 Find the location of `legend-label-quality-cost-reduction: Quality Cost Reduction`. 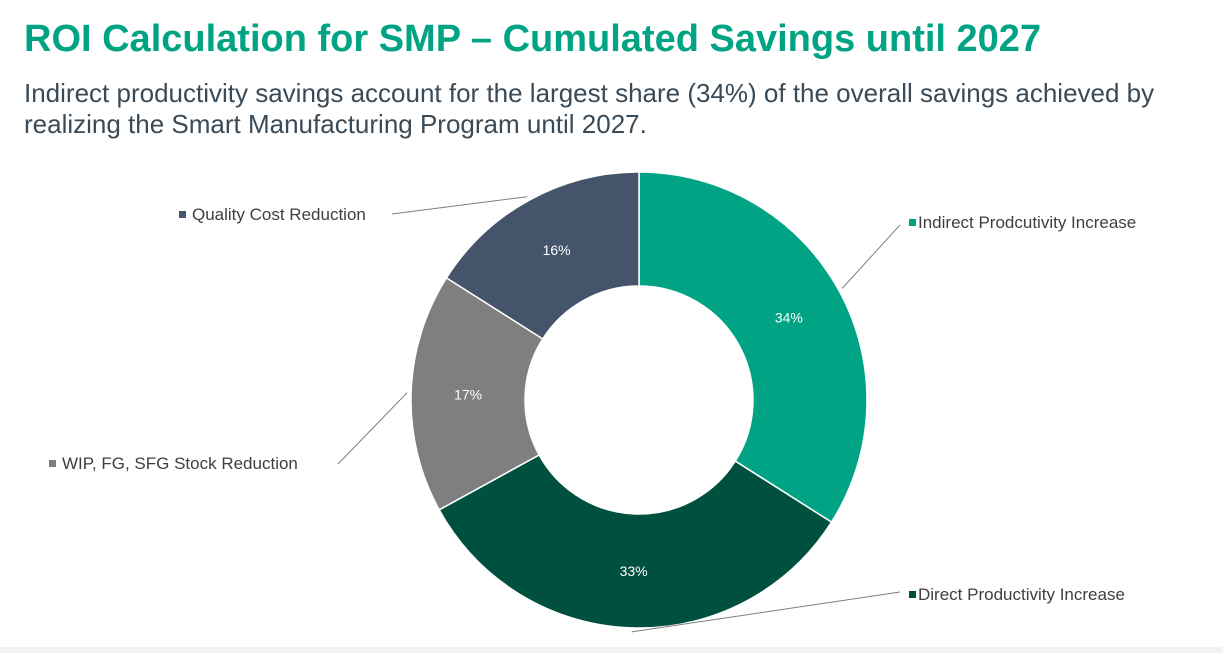

legend-label-quality-cost-reduction: Quality Cost Reduction is located at coordinates (279, 214).